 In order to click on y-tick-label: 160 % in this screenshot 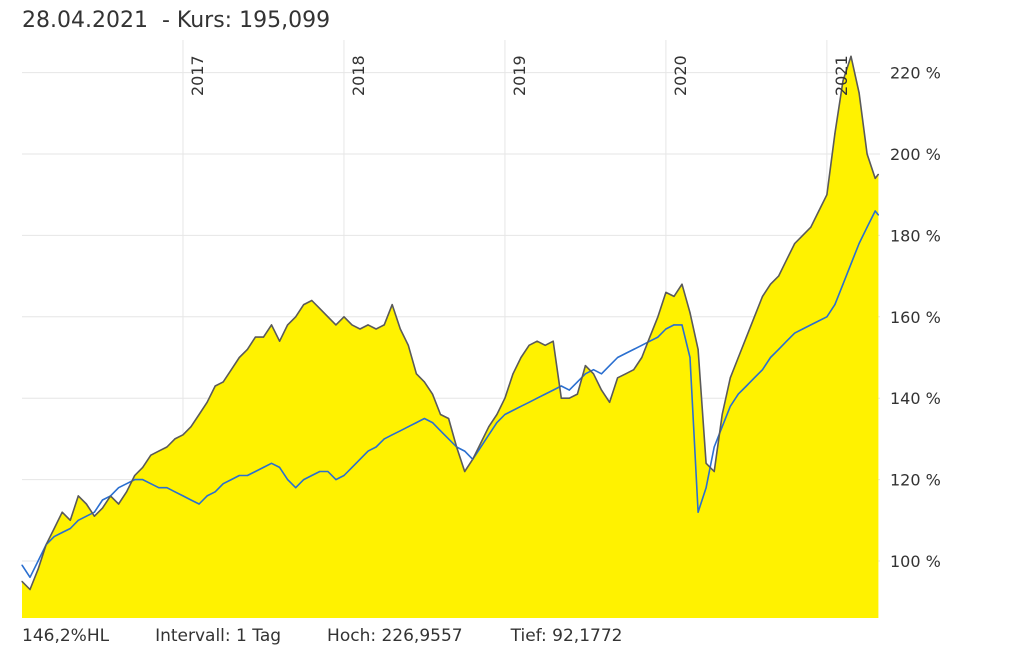, I will do `click(915, 317)`.